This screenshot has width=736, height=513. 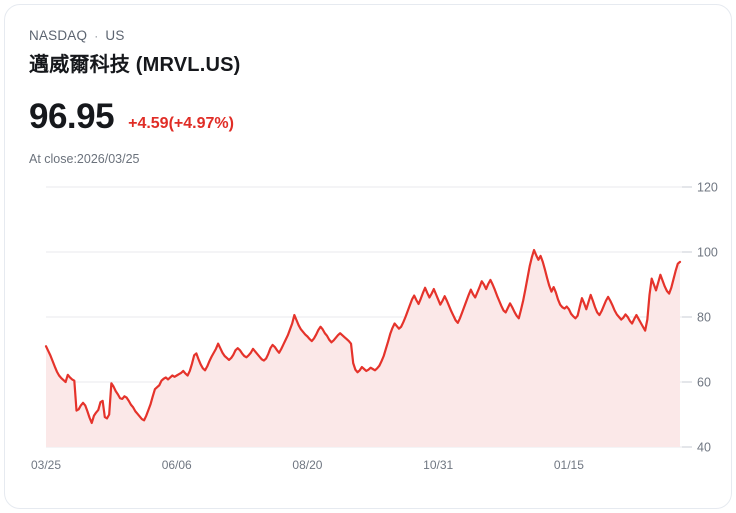 What do you see at coordinates (569, 465) in the screenshot?
I see `x-tick-label: 01/15` at bounding box center [569, 465].